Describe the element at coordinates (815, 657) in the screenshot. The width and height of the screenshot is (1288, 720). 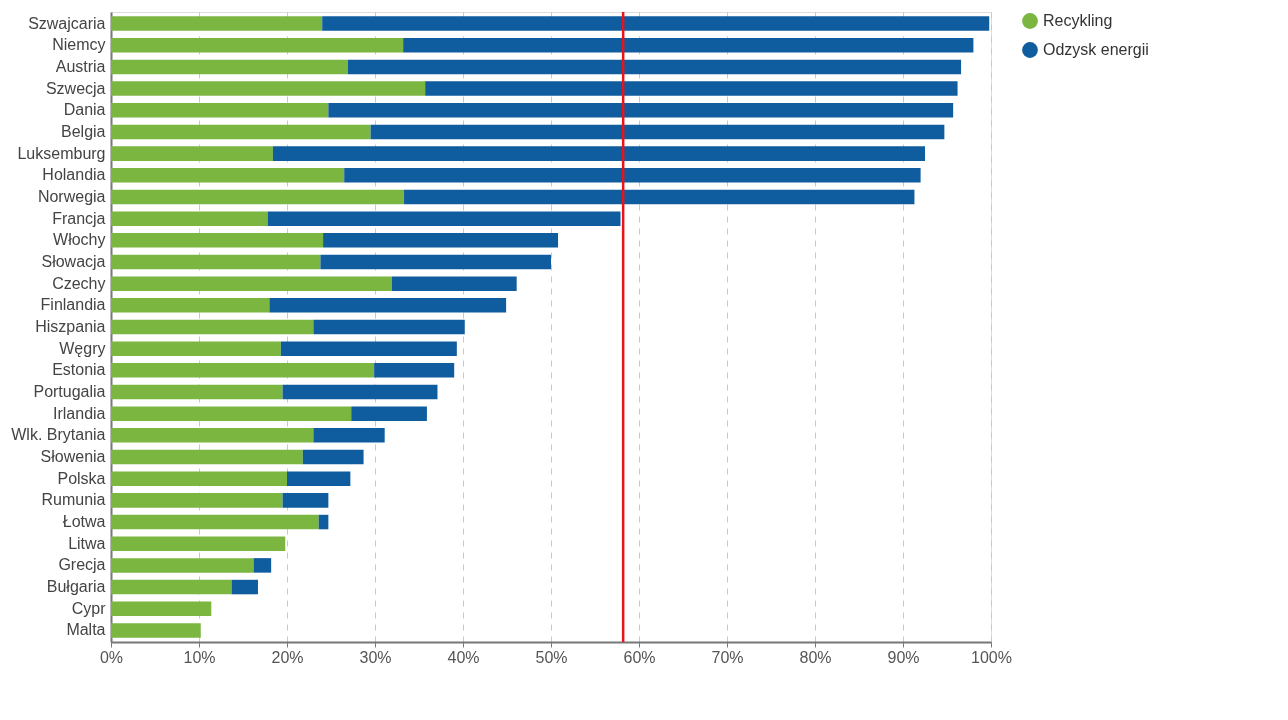
I see `x-tick-label: 80%` at that location.